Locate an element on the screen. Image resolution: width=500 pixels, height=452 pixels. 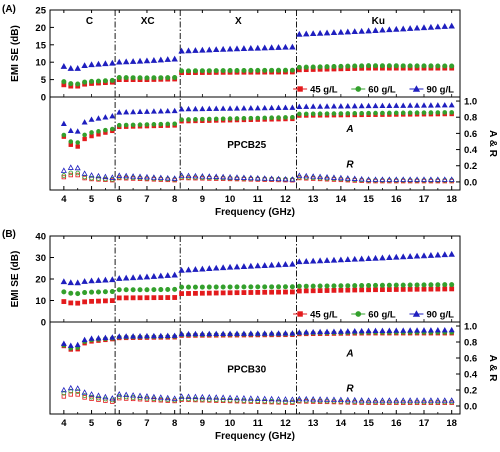
x-tick-label: 10 is located at coordinates (230, 199).